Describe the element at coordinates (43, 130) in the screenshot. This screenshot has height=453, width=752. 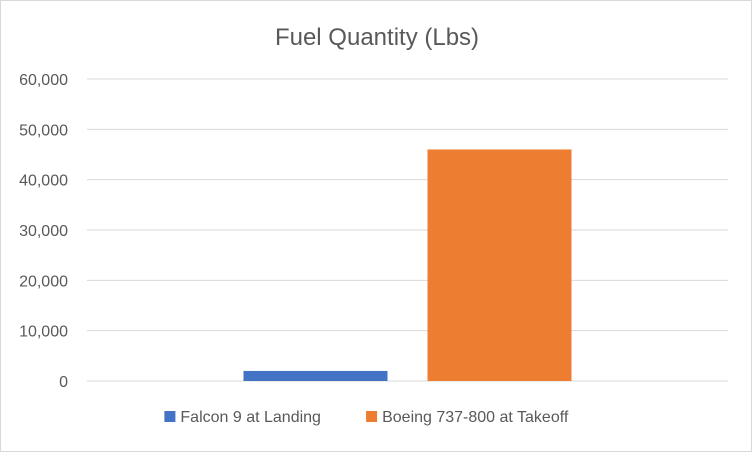
I see `y-tick-label: 50,000` at that location.